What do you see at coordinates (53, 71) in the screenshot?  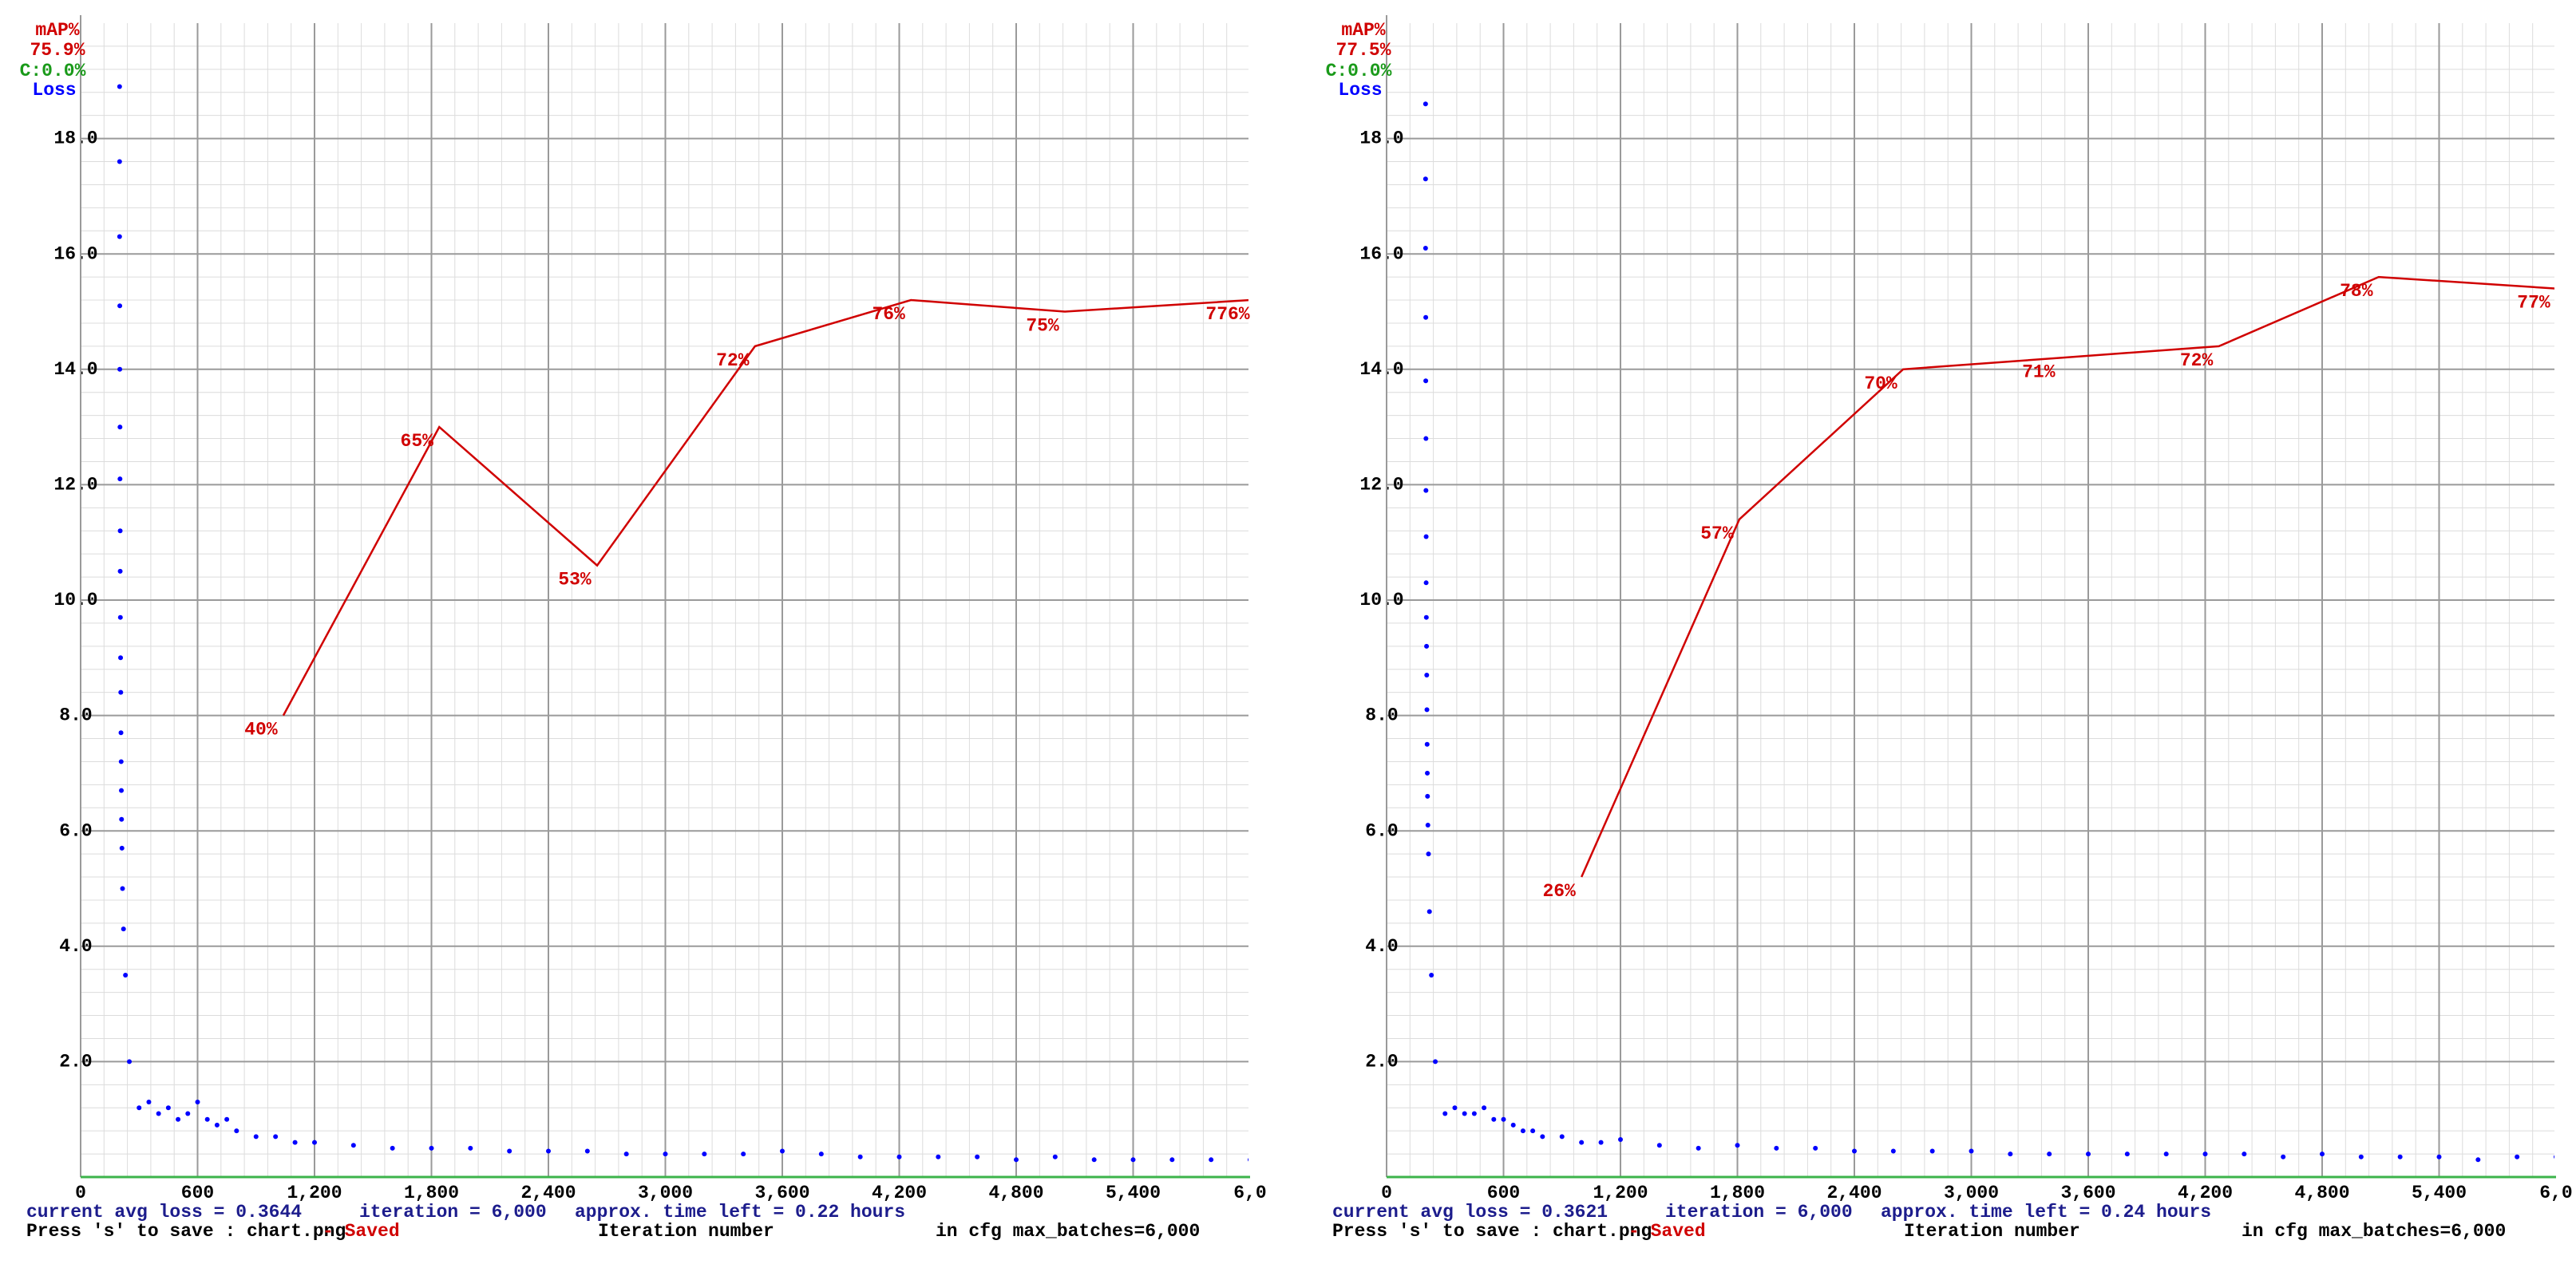 I see `class-accuracy: C:0.0%` at bounding box center [53, 71].